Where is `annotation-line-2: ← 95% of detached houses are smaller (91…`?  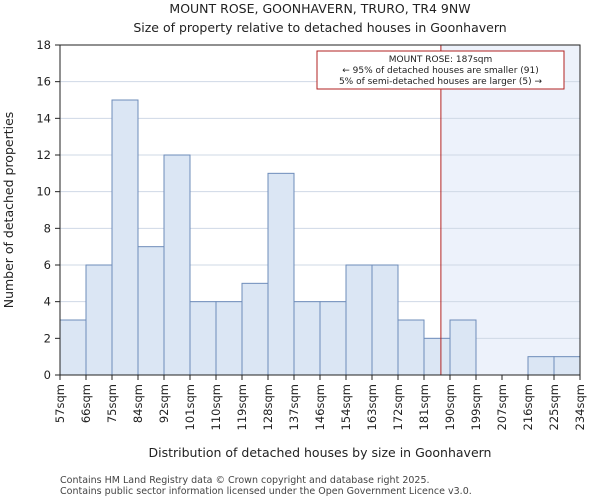
annotation-line-2: ← 95% of detached houses are smaller (91… is located at coordinates (440, 71).